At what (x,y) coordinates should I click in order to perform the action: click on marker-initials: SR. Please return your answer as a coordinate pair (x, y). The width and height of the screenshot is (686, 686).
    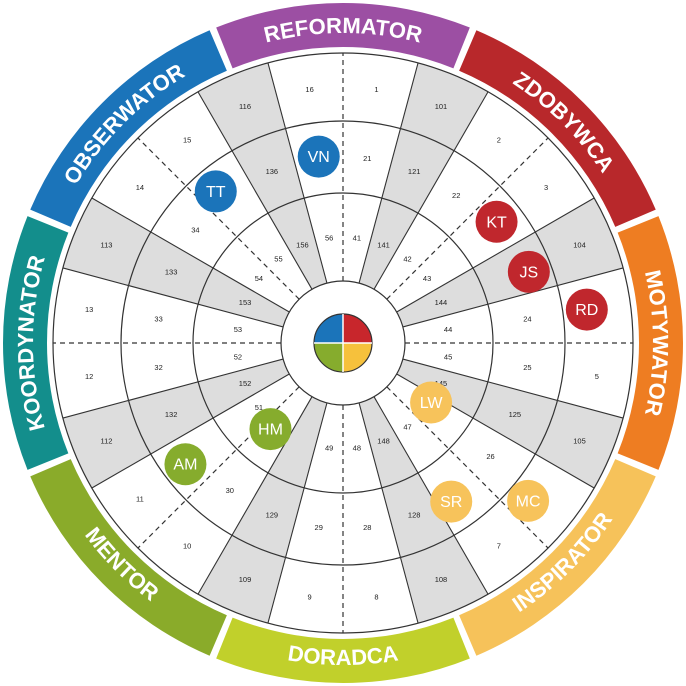
    Looking at the image, I should click on (451, 502).